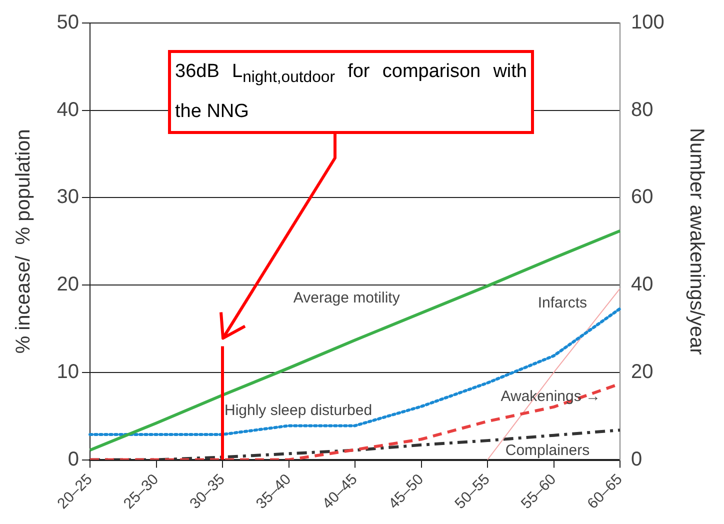  I want to click on y2-tick-label: 40, so click(642, 285).